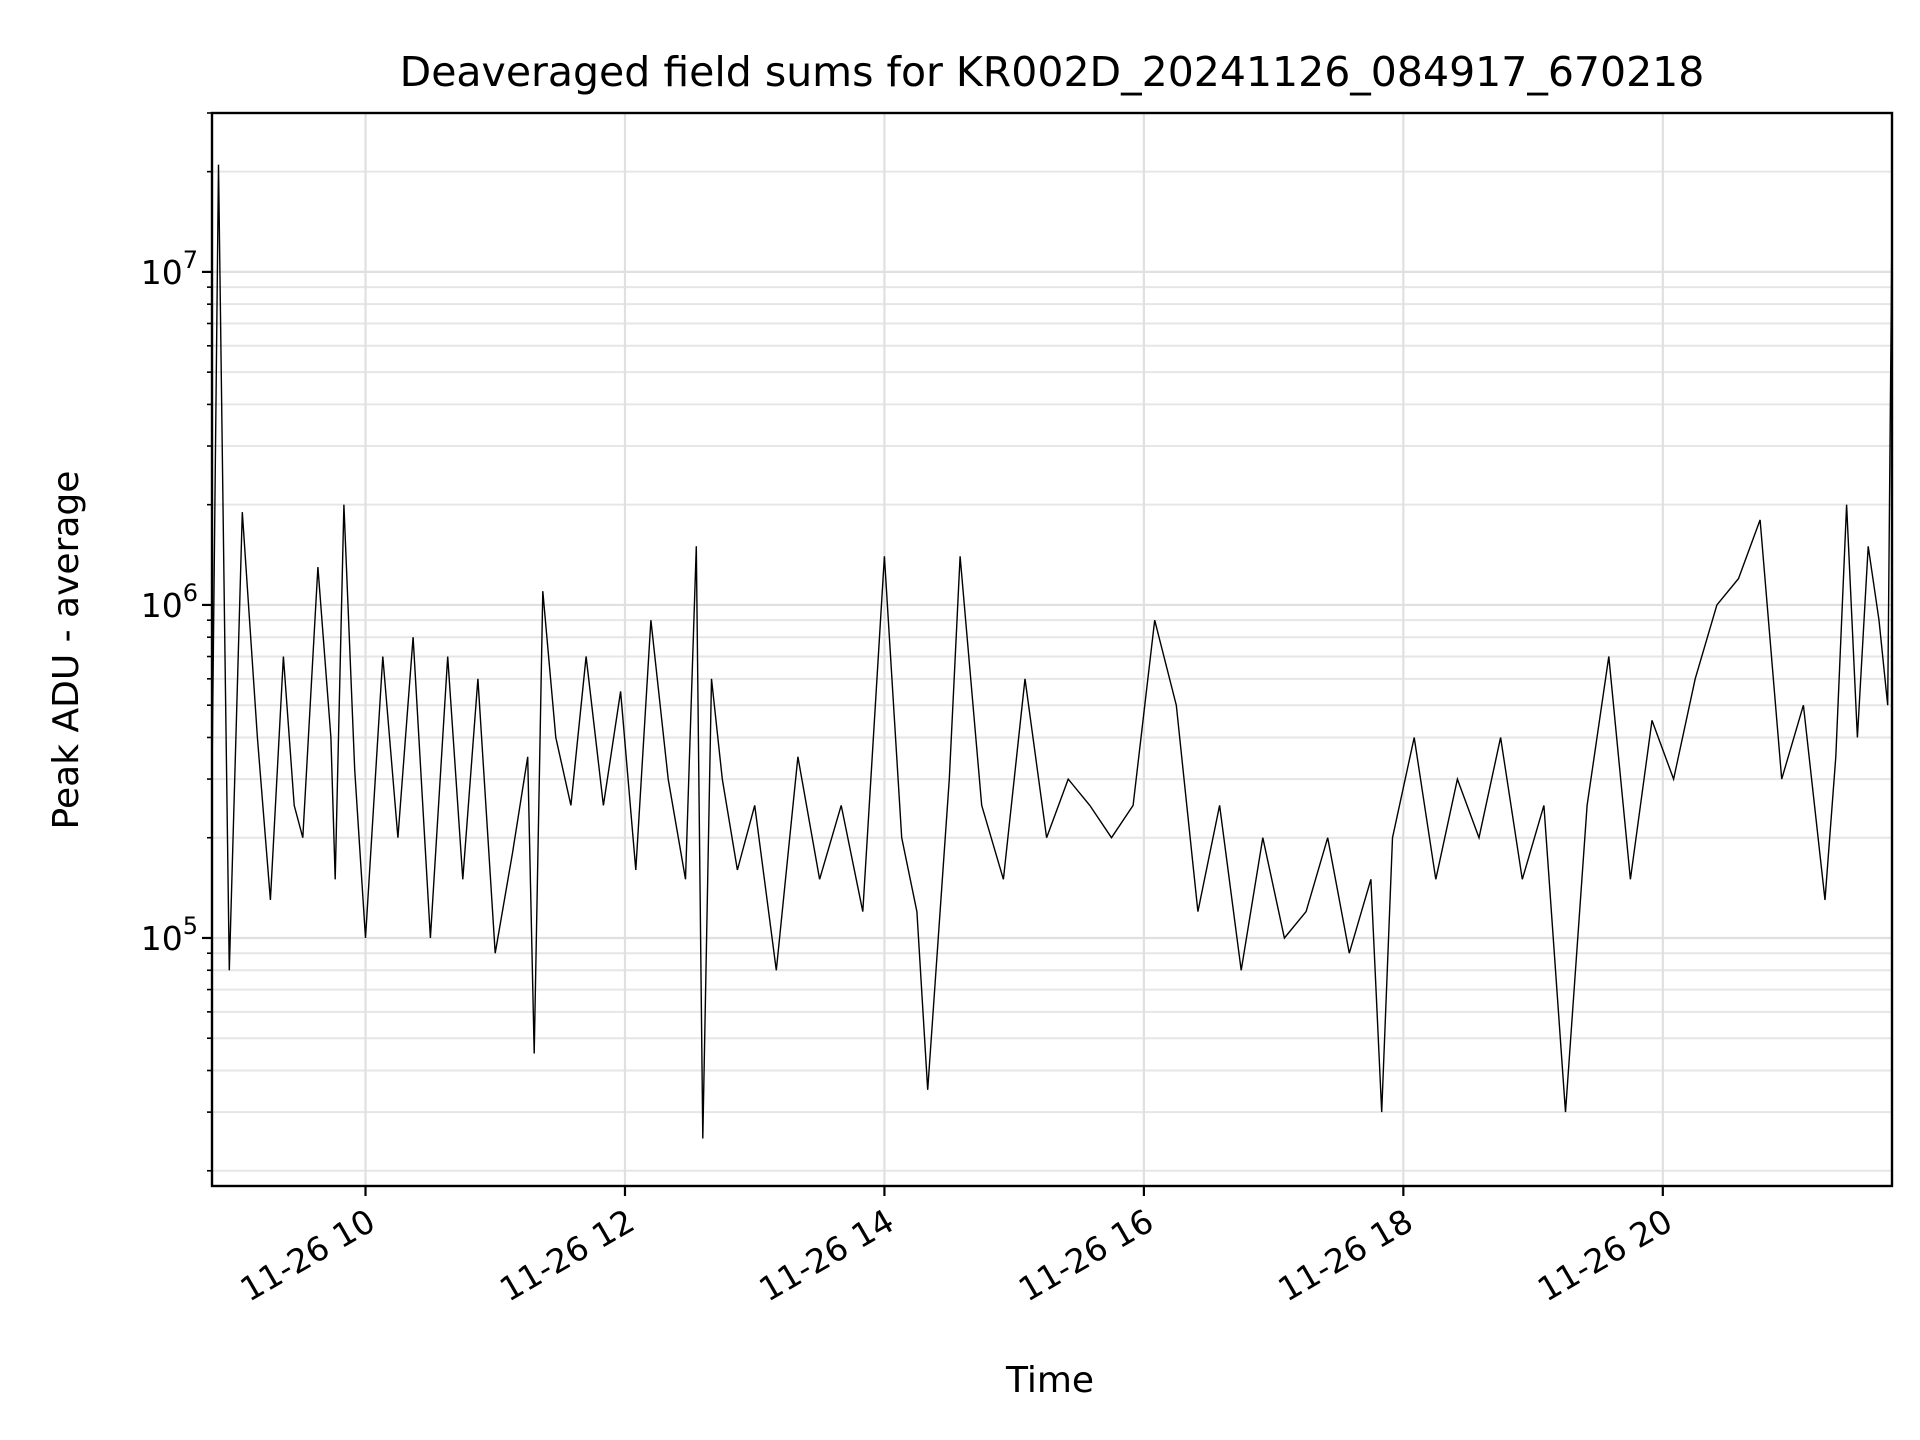 This screenshot has width=1920, height=1440. Describe the element at coordinates (1049, 1380) in the screenshot. I see `x-axis-label: Time` at that location.